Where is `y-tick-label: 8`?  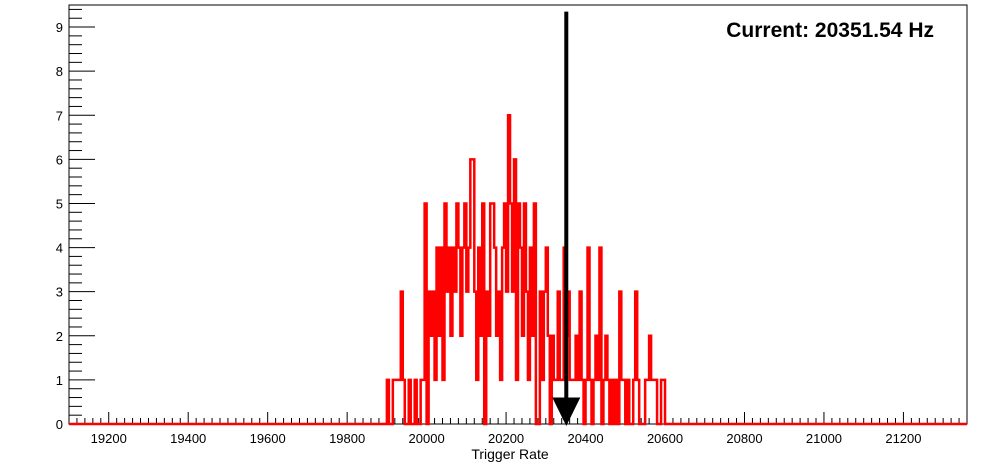 y-tick-label: 8 is located at coordinates (59, 71).